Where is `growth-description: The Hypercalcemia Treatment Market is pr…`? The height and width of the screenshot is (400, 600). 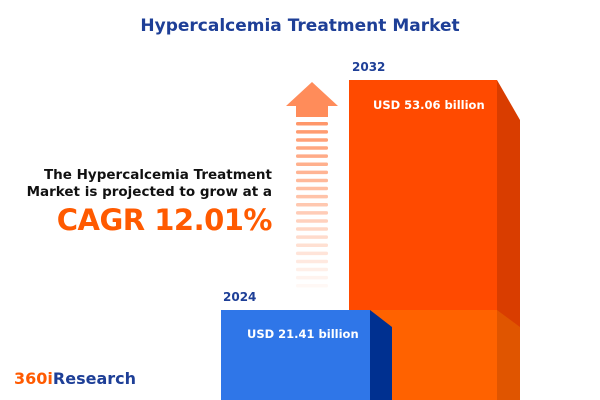 growth-description: The Hypercalcemia Treatment Market is pr… is located at coordinates (149, 184).